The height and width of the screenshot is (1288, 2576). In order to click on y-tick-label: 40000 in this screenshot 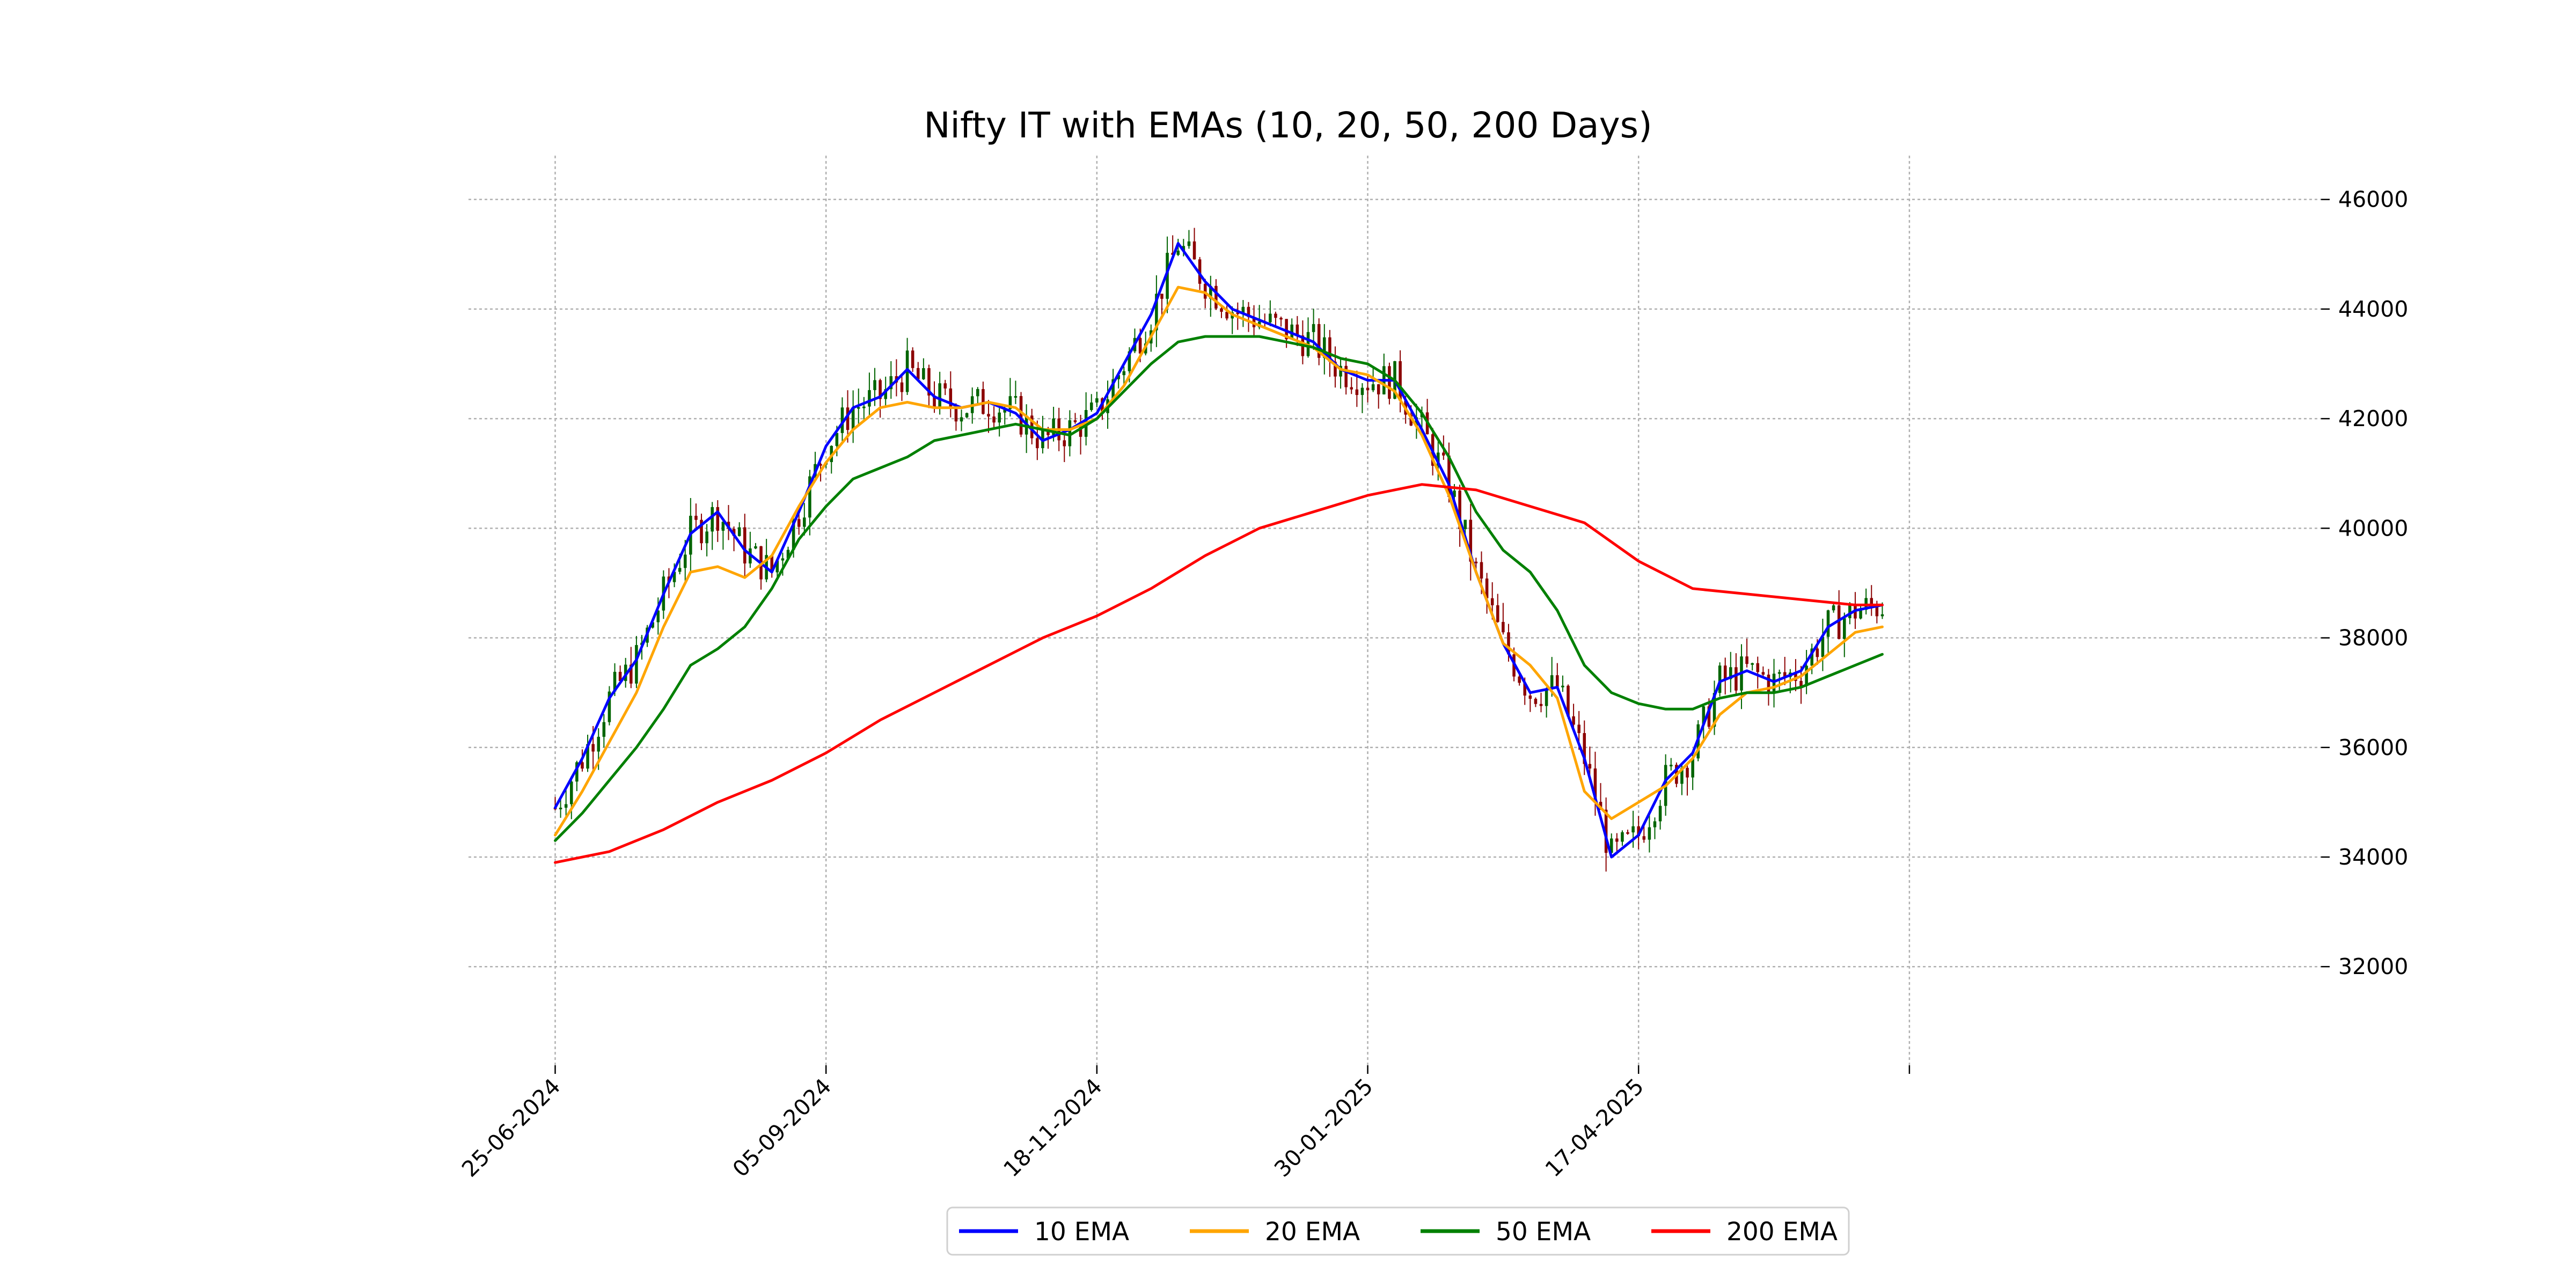, I will do `click(2373, 528)`.